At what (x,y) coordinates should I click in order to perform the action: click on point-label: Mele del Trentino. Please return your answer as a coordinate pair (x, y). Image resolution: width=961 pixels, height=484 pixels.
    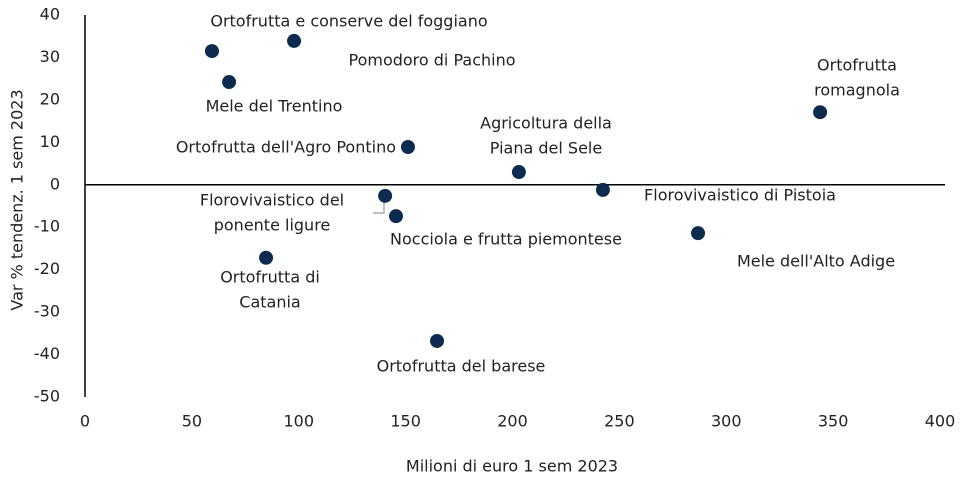
    Looking at the image, I should click on (274, 106).